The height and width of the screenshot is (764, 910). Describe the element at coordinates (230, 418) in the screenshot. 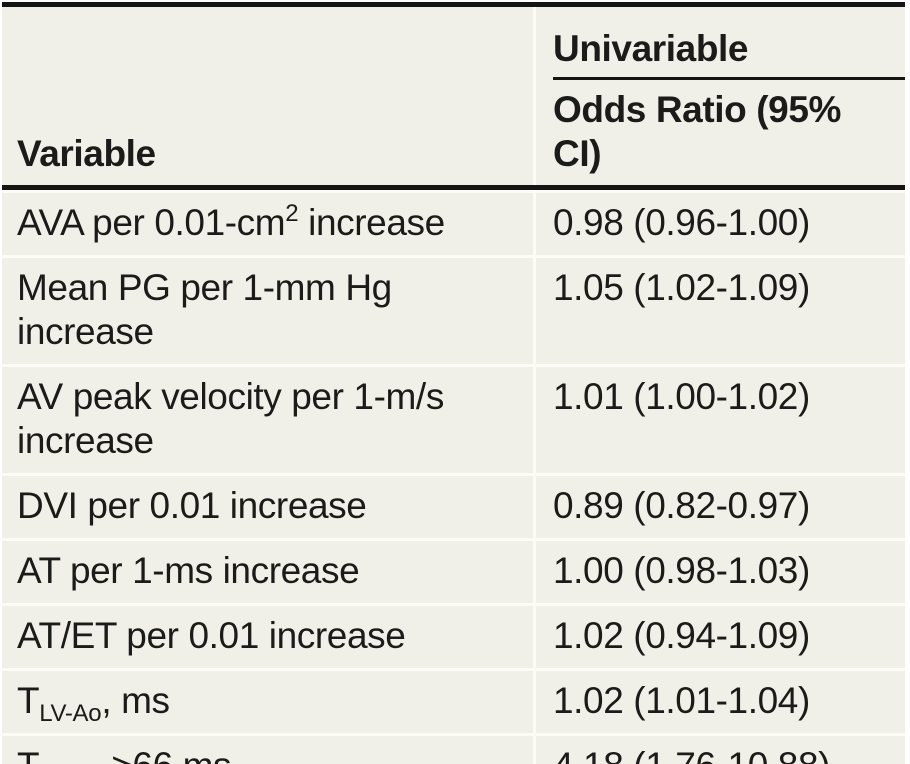

I see `variable-text: AV peak velocity per 1-m/s increase` at that location.